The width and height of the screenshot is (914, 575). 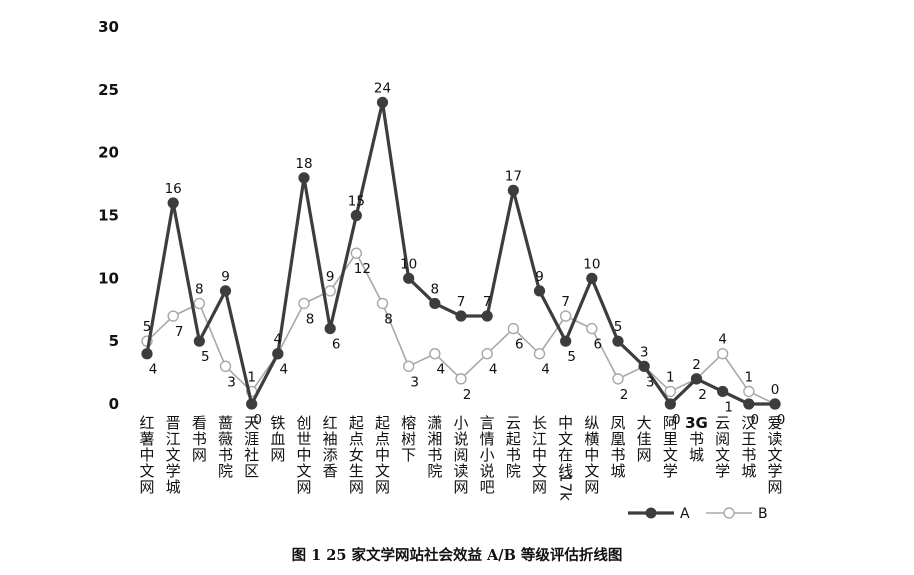 I want to click on svg-text: 下, so click(x=408, y=455).